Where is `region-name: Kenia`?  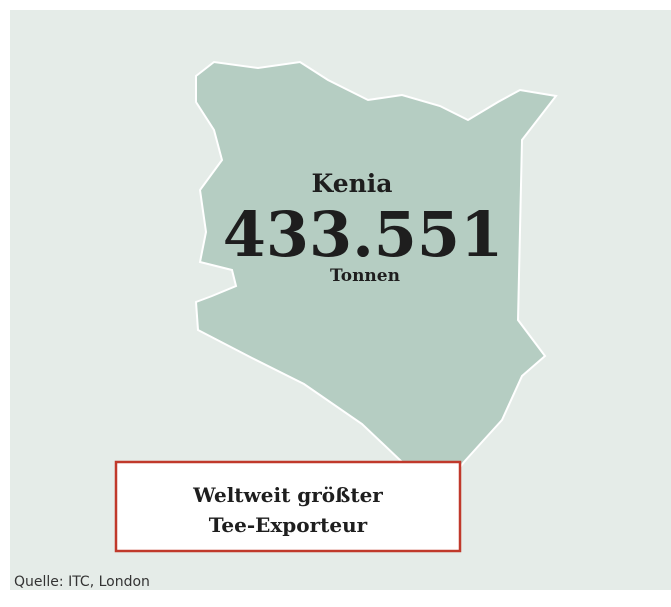 region-name: Kenia is located at coordinates (352, 183).